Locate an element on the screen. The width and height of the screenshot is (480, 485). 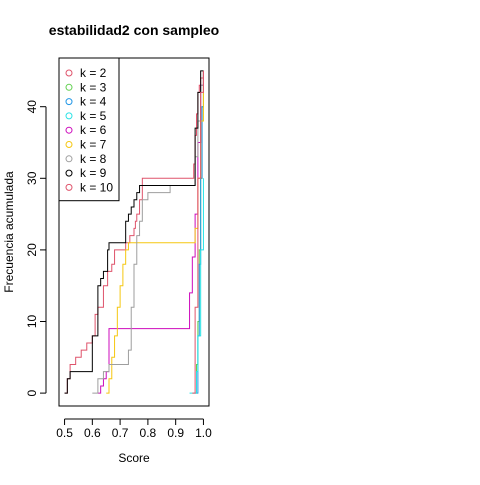
x-tick-label: 0.6 is located at coordinates (92, 433).